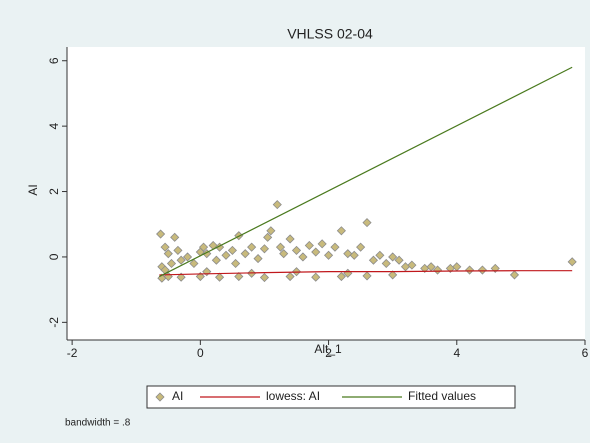 Image resolution: width=590 pixels, height=443 pixels. Describe the element at coordinates (33, 189) in the screenshot. I see `y-axis-title: AI` at that location.